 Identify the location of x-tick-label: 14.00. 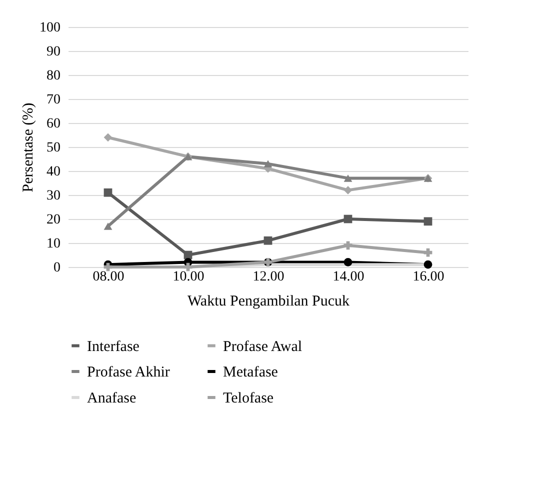
(348, 277).